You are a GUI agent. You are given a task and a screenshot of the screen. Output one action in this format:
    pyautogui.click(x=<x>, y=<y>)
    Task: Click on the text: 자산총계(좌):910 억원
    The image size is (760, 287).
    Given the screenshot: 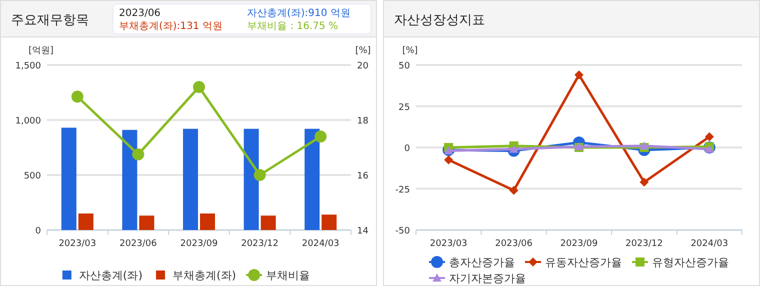 What is the action you would take?
    pyautogui.click(x=298, y=13)
    